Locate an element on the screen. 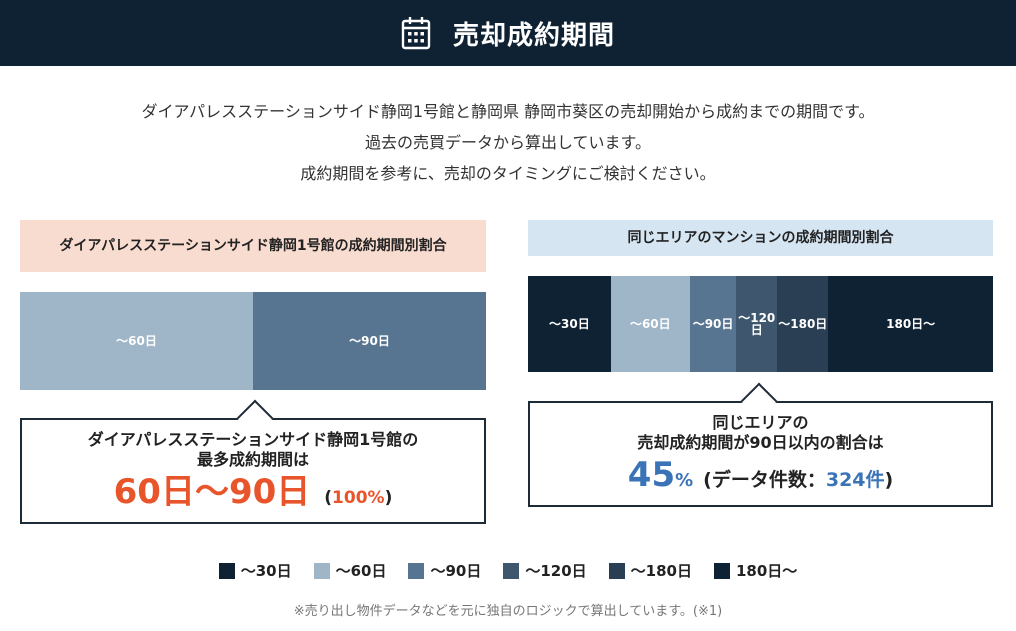 The image size is (1016, 631). within-90-days-share: 45 is located at coordinates (651, 475).